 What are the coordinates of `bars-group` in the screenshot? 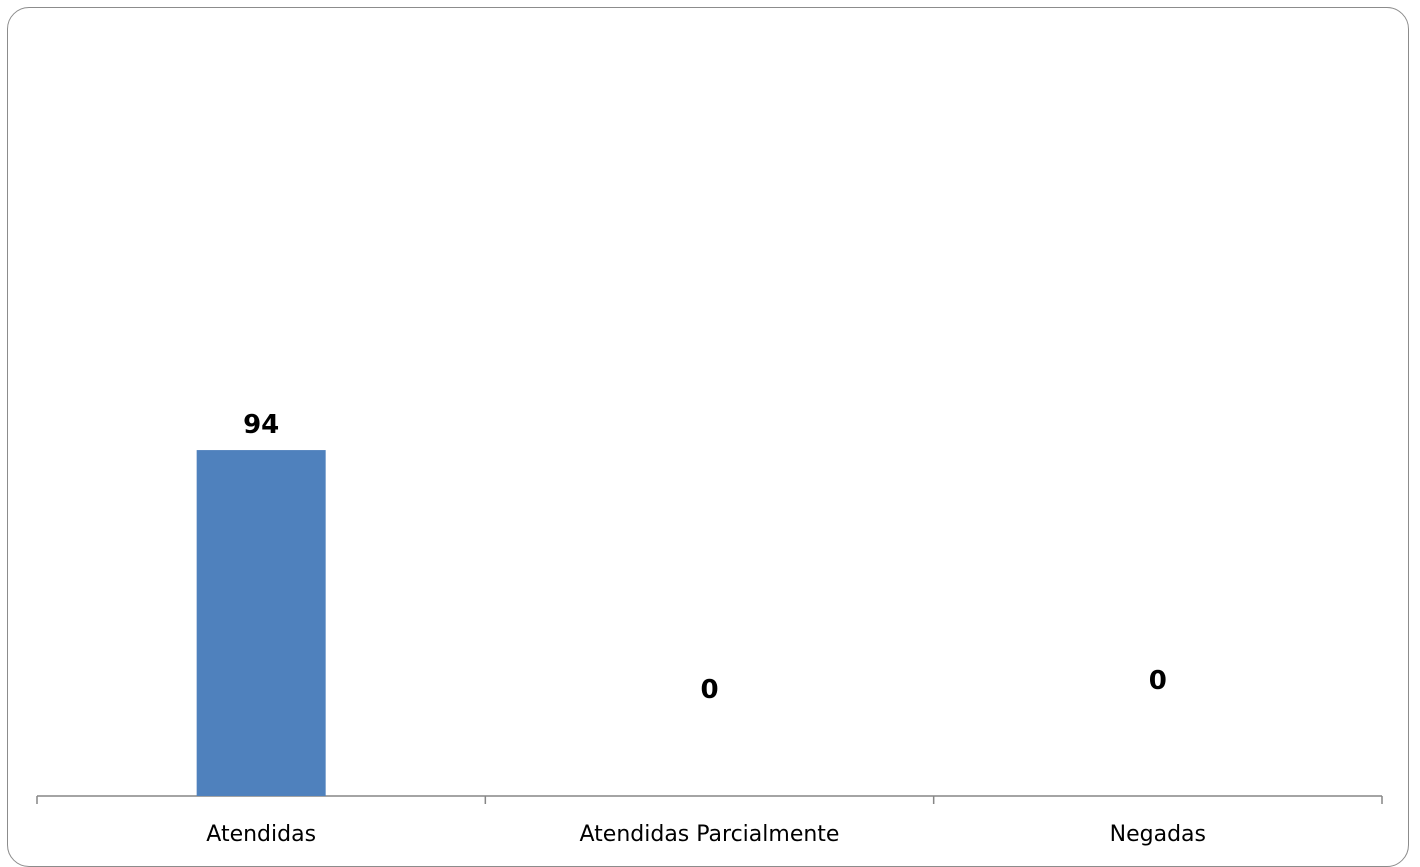 It's located at (261, 623).